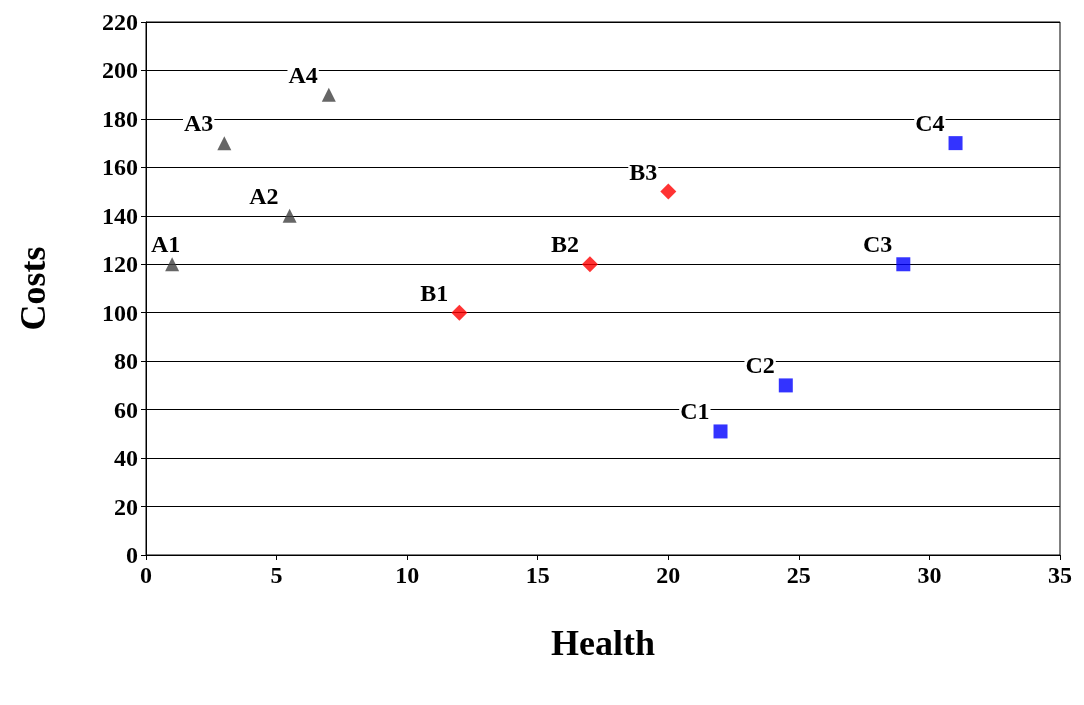 This screenshot has width=1084, height=705. I want to click on y-tick-label: 100, so click(120, 312).